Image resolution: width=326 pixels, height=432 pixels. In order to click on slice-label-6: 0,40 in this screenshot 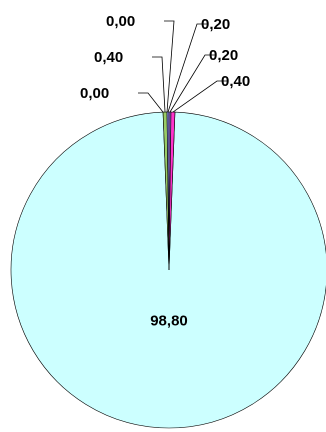, I will do `click(235, 81)`.